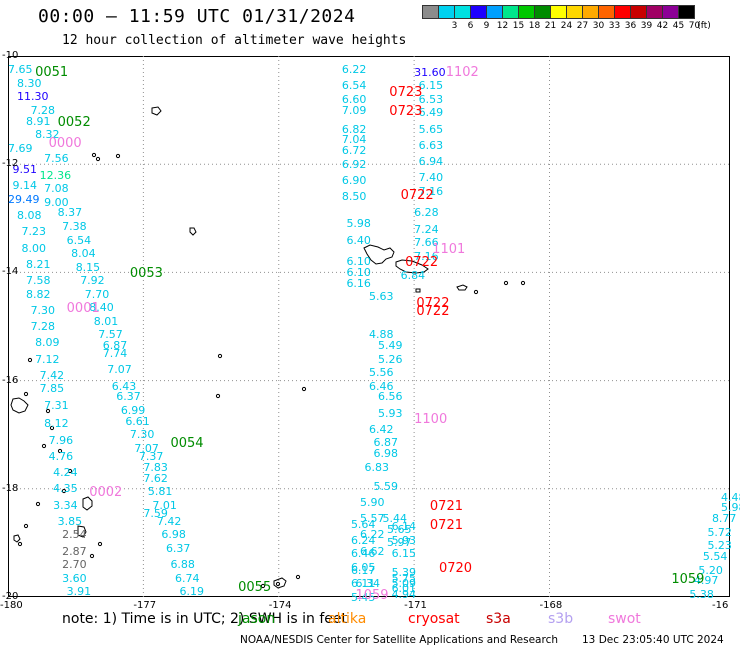  I want to click on wave-height-value: 8.37, so click(70, 213).